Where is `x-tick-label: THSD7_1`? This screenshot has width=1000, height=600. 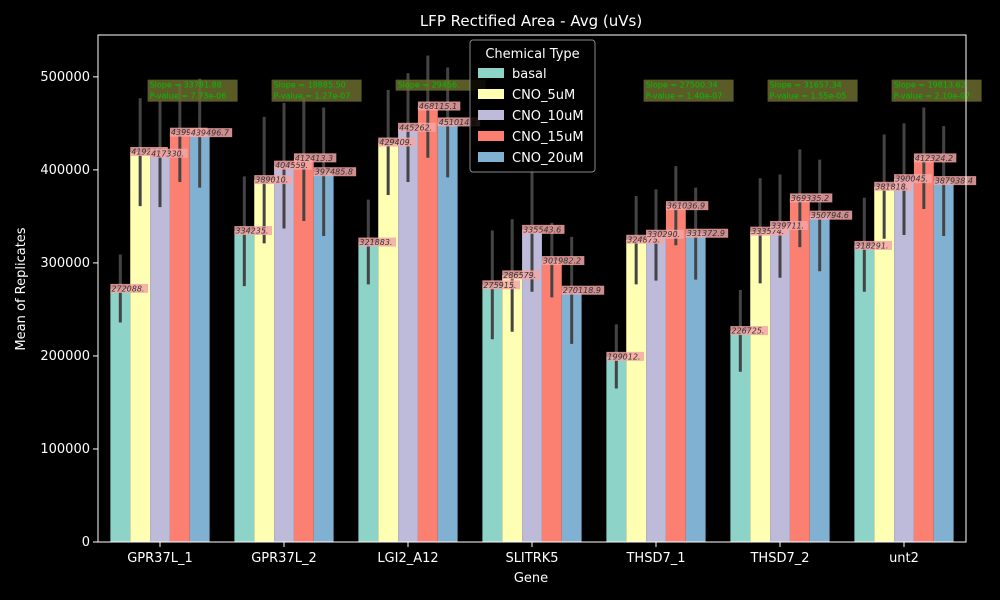
x-tick-label: THSD7_1 is located at coordinates (655, 558).